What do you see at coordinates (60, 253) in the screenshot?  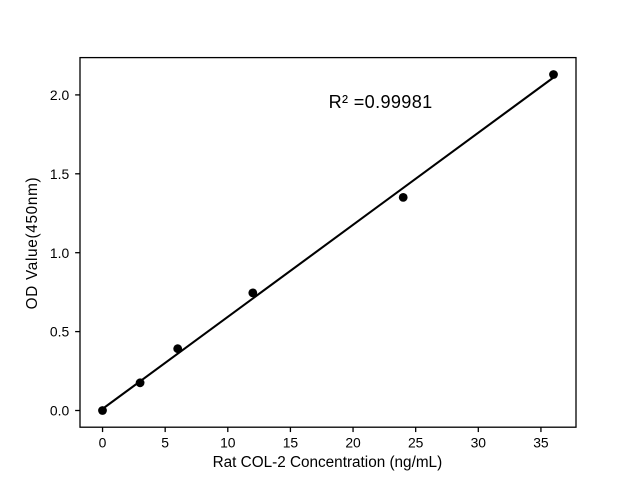 I see `svg-text: 1.0` at bounding box center [60, 253].